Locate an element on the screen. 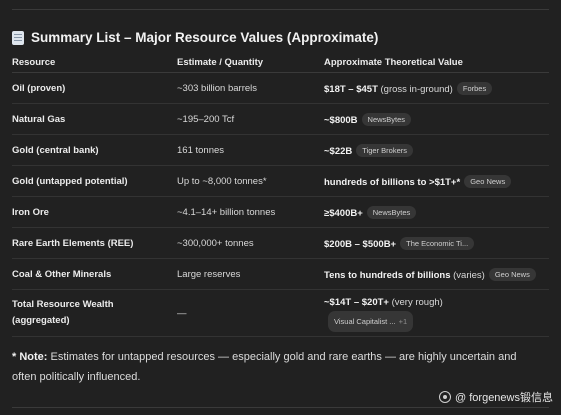  more-sources-count: +1 is located at coordinates (403, 321).